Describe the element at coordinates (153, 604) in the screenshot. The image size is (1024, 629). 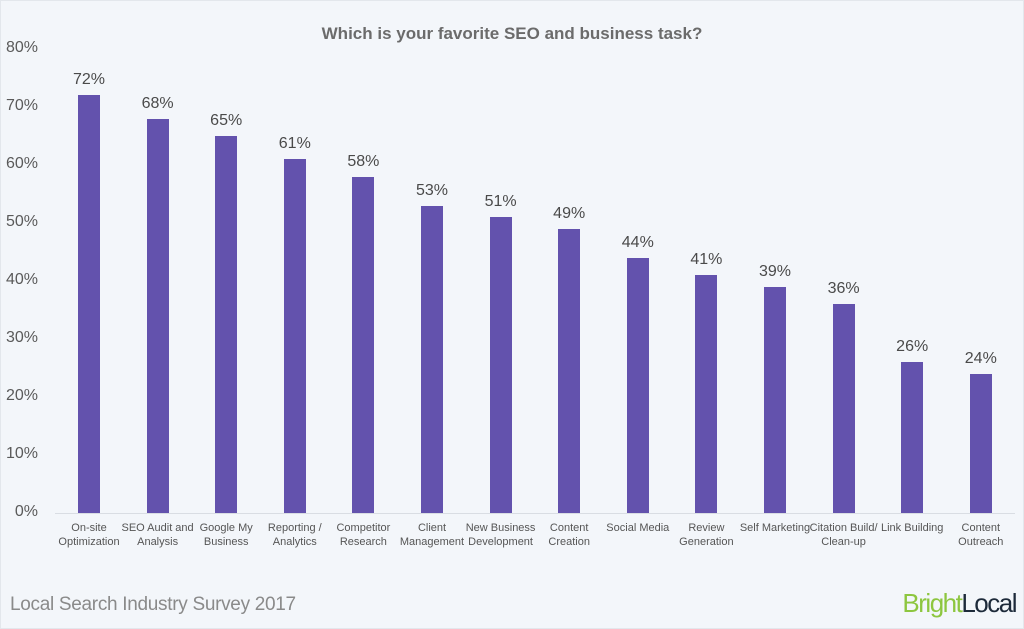
I see `survey-footer: Local Search Industry Survey 2017` at that location.